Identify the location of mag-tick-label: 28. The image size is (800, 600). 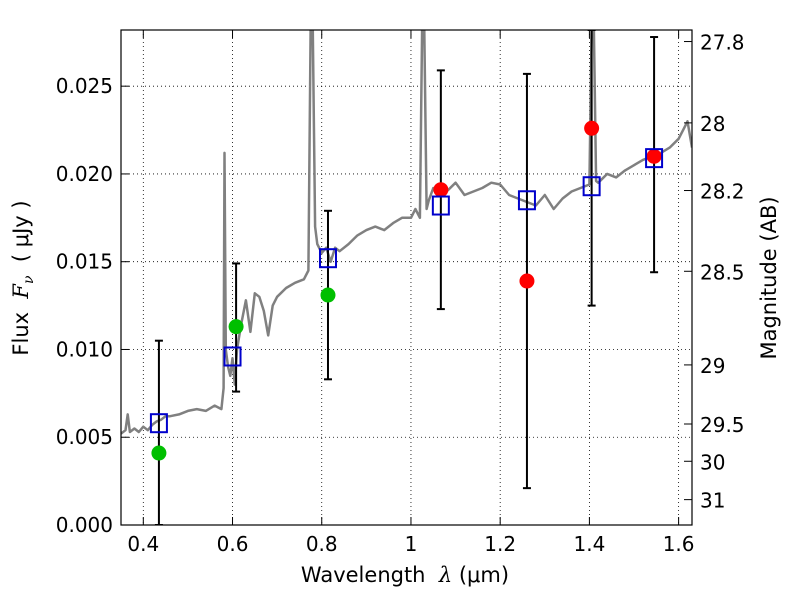
(712, 124).